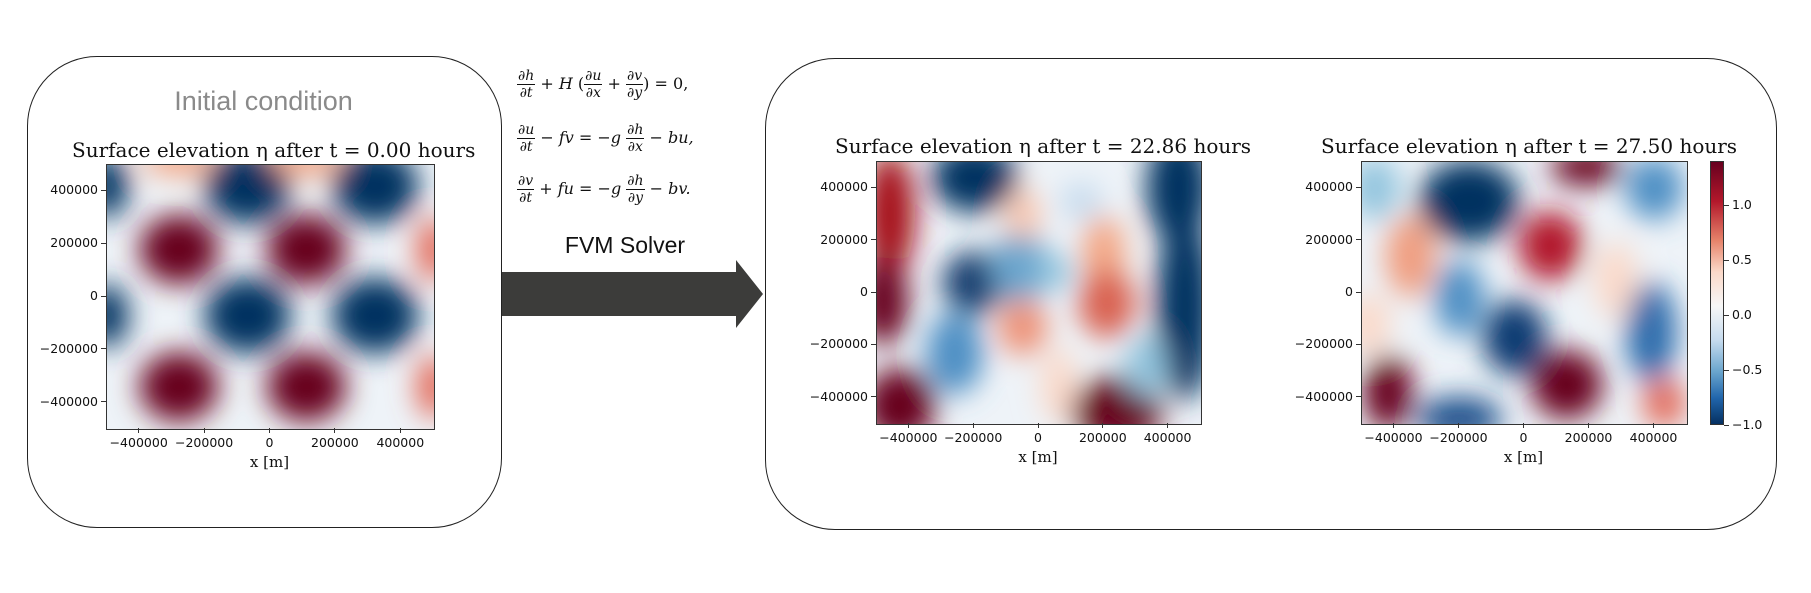 Image resolution: width=1811 pixels, height=593 pixels. I want to click on heatmap-t27, so click(1524, 293).